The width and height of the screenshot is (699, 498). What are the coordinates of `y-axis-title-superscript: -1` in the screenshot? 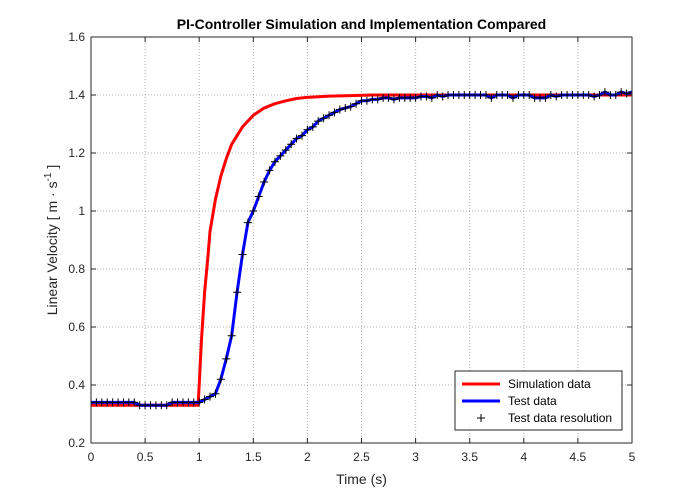 It's located at (48, 176).